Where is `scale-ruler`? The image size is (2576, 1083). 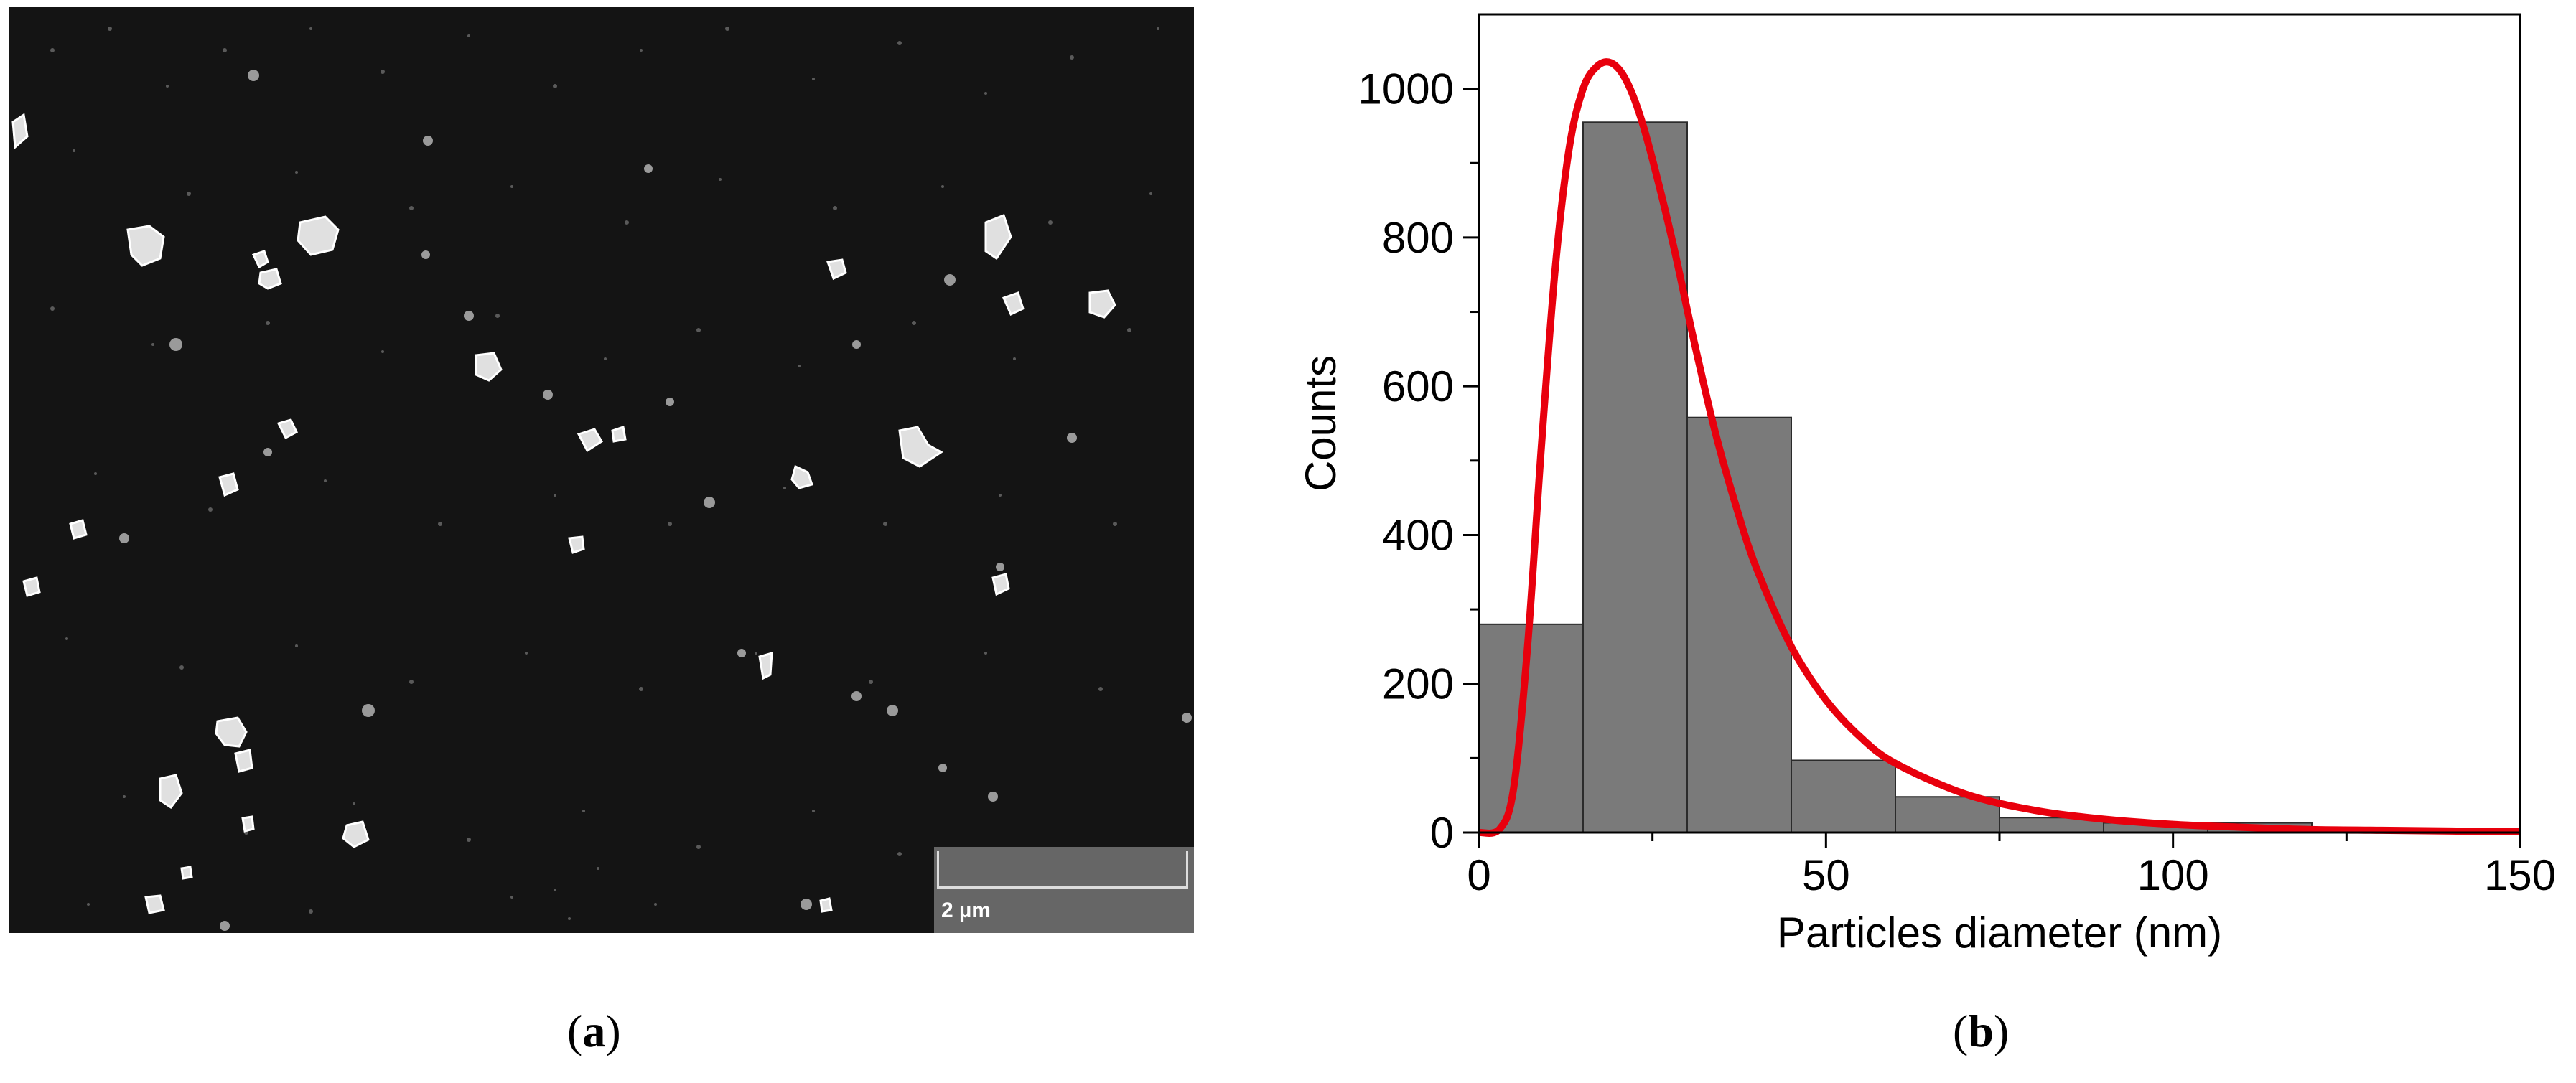 scale-ruler is located at coordinates (1062, 870).